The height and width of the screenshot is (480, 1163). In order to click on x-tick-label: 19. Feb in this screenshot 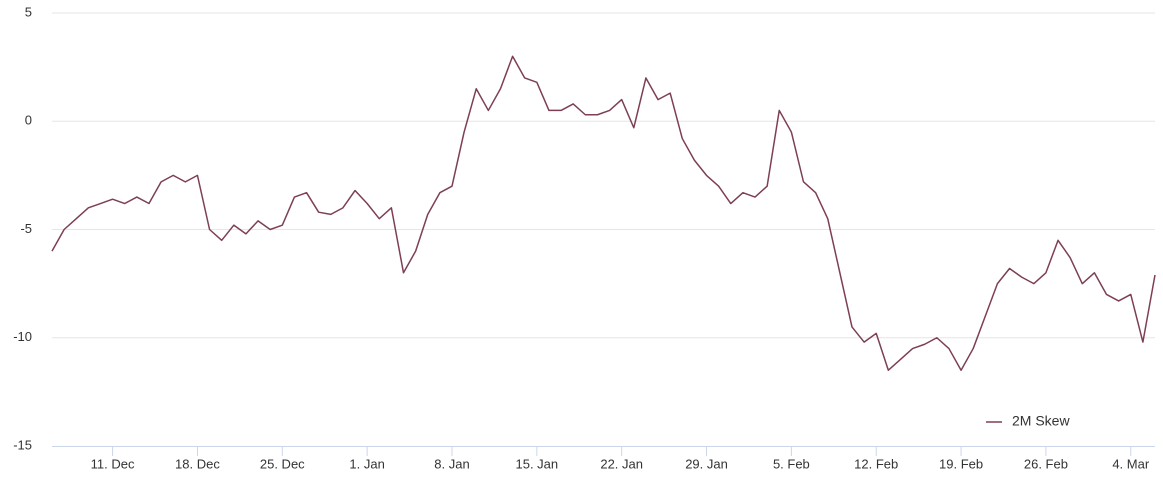, I will do `click(961, 463)`.